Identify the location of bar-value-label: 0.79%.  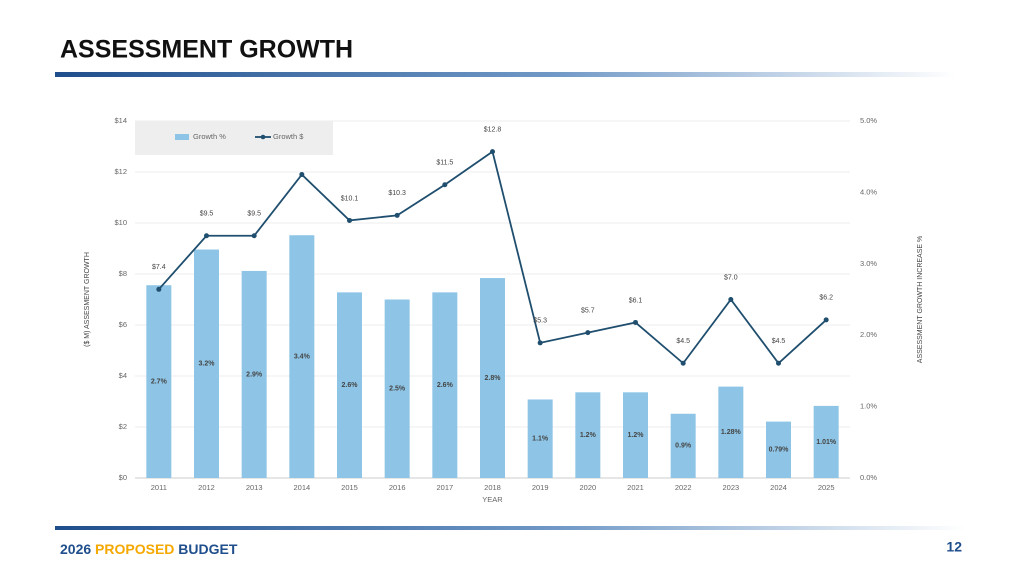
(779, 450).